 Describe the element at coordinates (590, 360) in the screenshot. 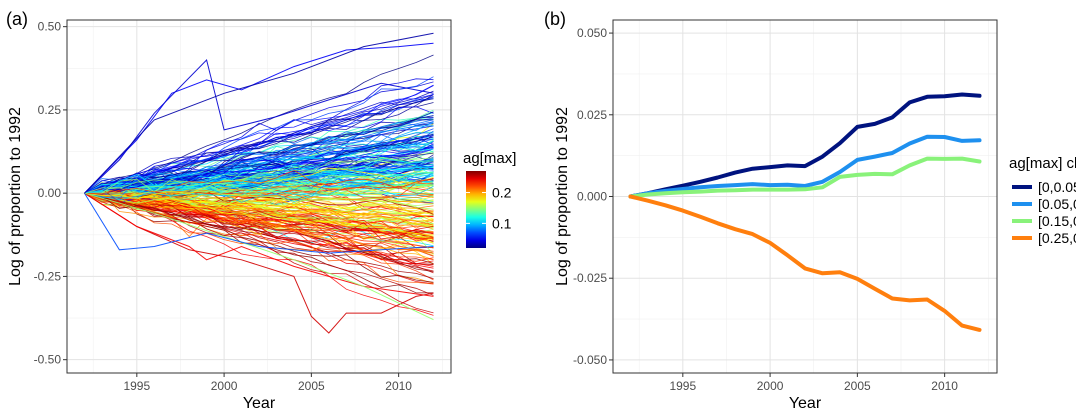

I see `y-tick-label: -0.050` at that location.